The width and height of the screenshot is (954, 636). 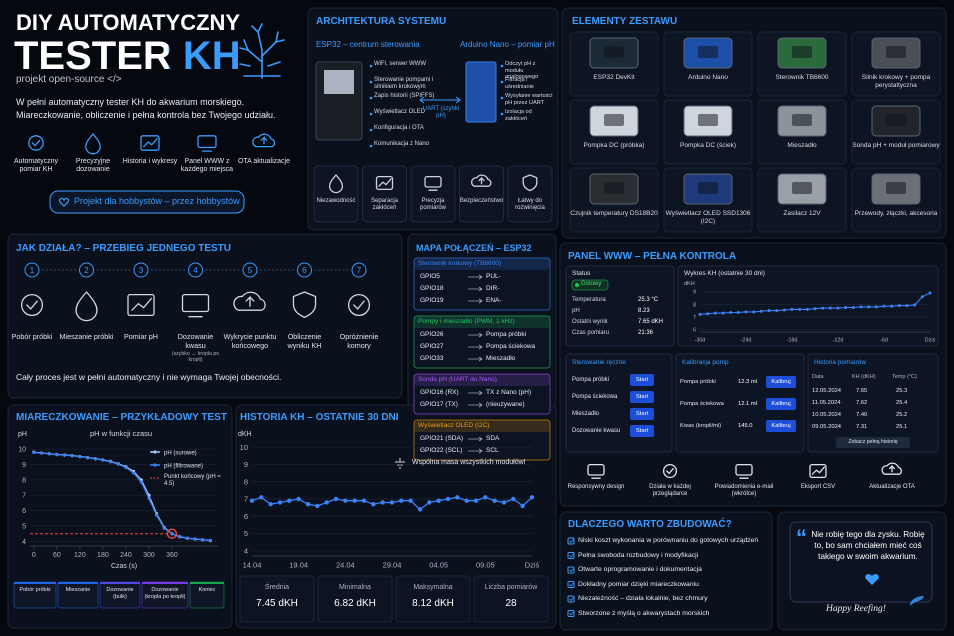 What do you see at coordinates (873, 442) in the screenshot?
I see `history-button: Zobacz pełną historię` at bounding box center [873, 442].